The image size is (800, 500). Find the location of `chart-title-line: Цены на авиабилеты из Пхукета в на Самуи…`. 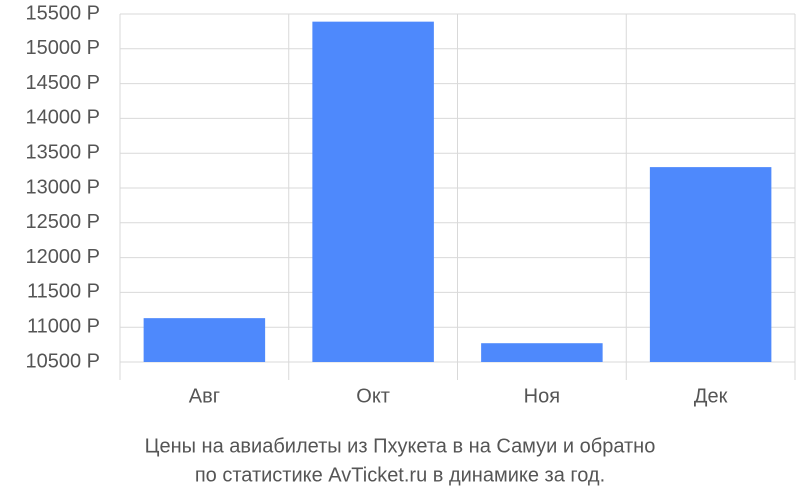

chart-title-line: Цены на авиабилеты из Пхукета в на Самуи… is located at coordinates (400, 446).